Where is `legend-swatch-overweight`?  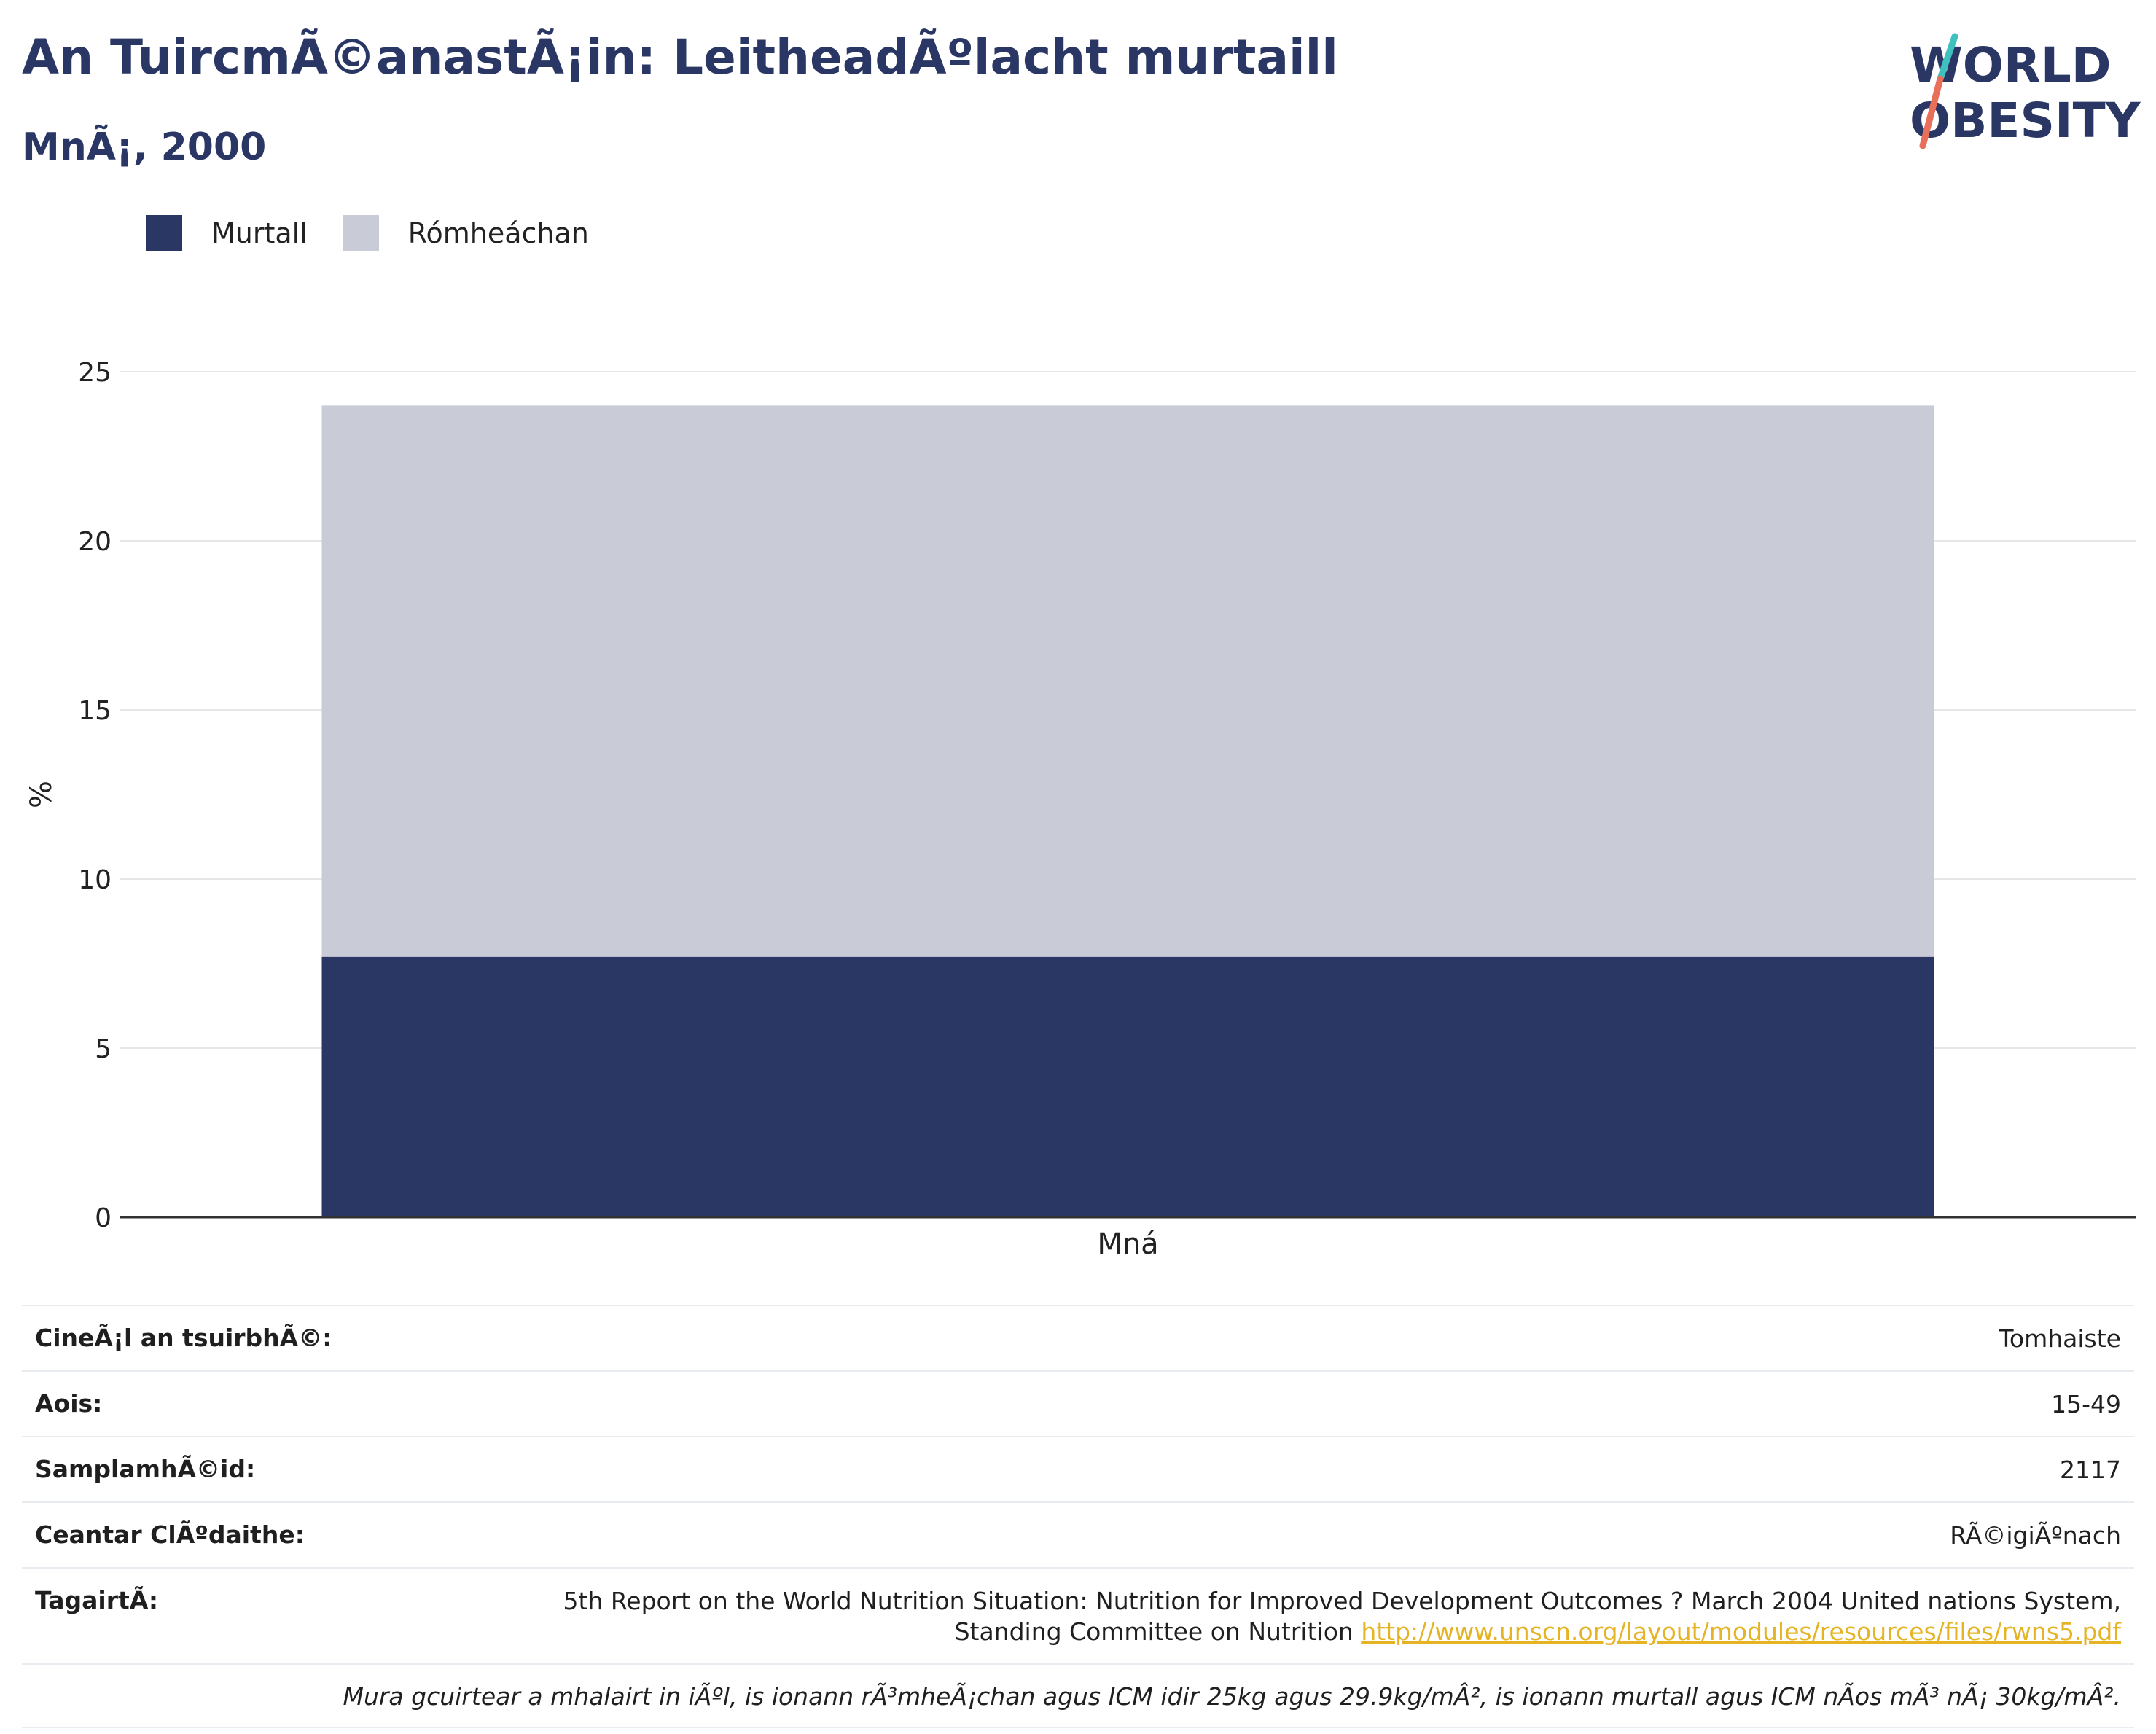
legend-swatch-overweight is located at coordinates (361, 233).